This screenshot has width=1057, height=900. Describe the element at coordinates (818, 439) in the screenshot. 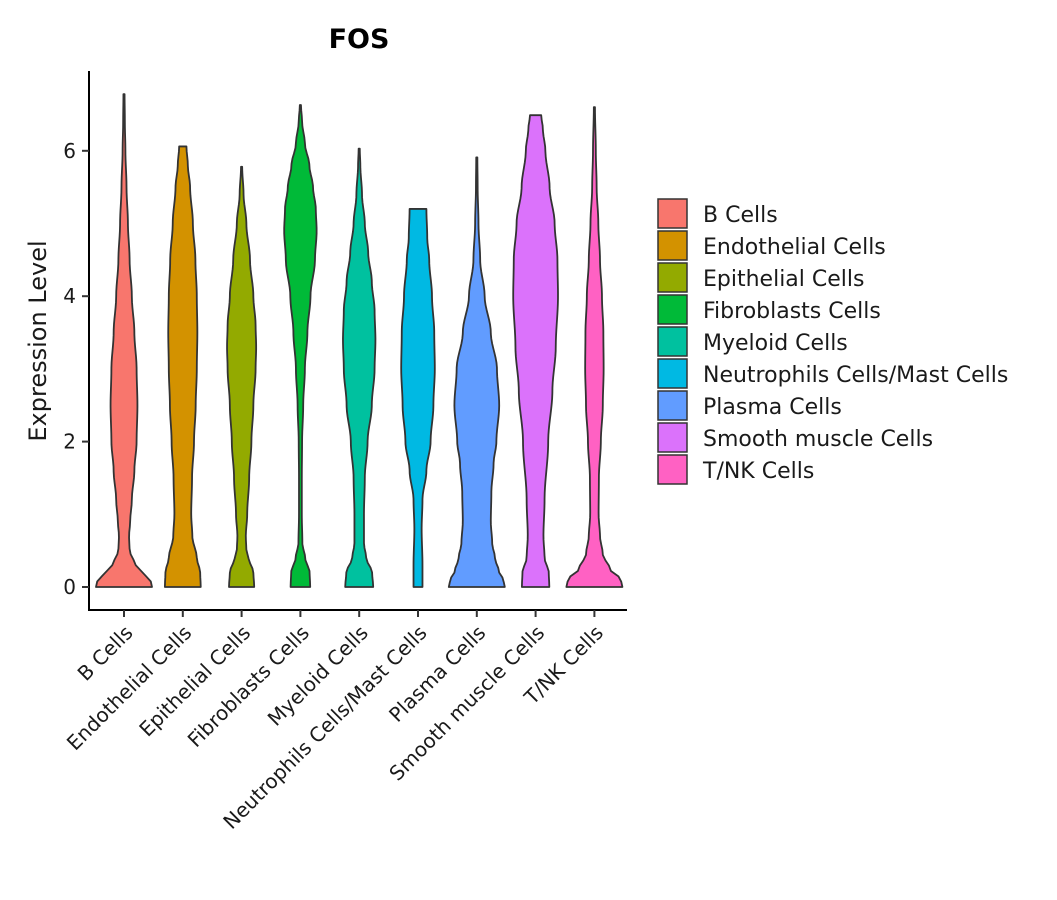

I see `legend-label: Smooth muscle Cells` at that location.